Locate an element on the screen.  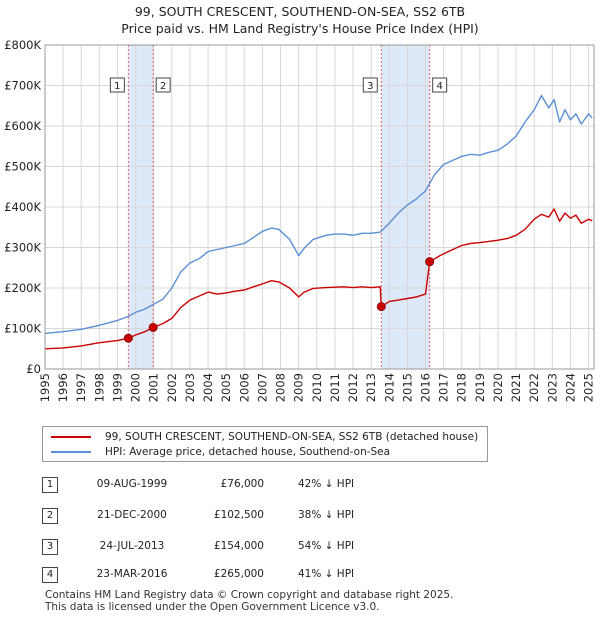
transaction-price: £102,500 is located at coordinates (238, 515).